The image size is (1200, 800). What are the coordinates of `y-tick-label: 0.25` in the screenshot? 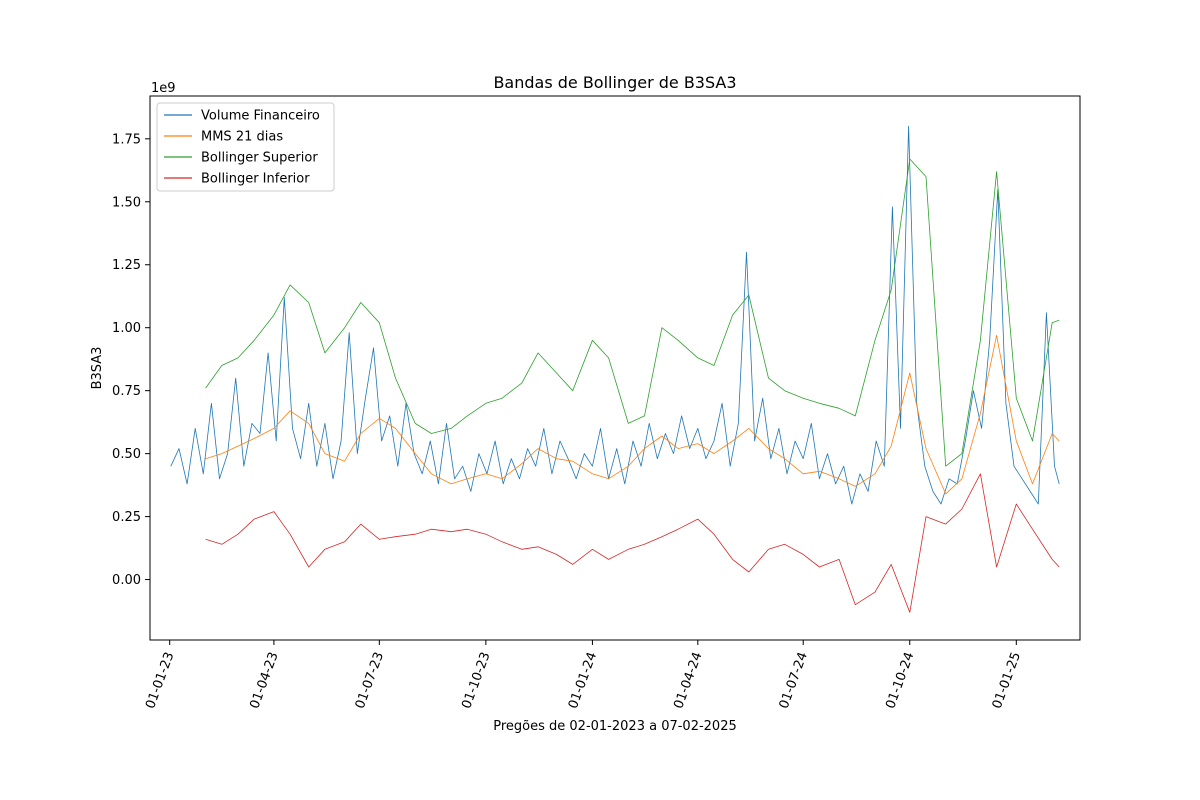 It's located at (126, 517).